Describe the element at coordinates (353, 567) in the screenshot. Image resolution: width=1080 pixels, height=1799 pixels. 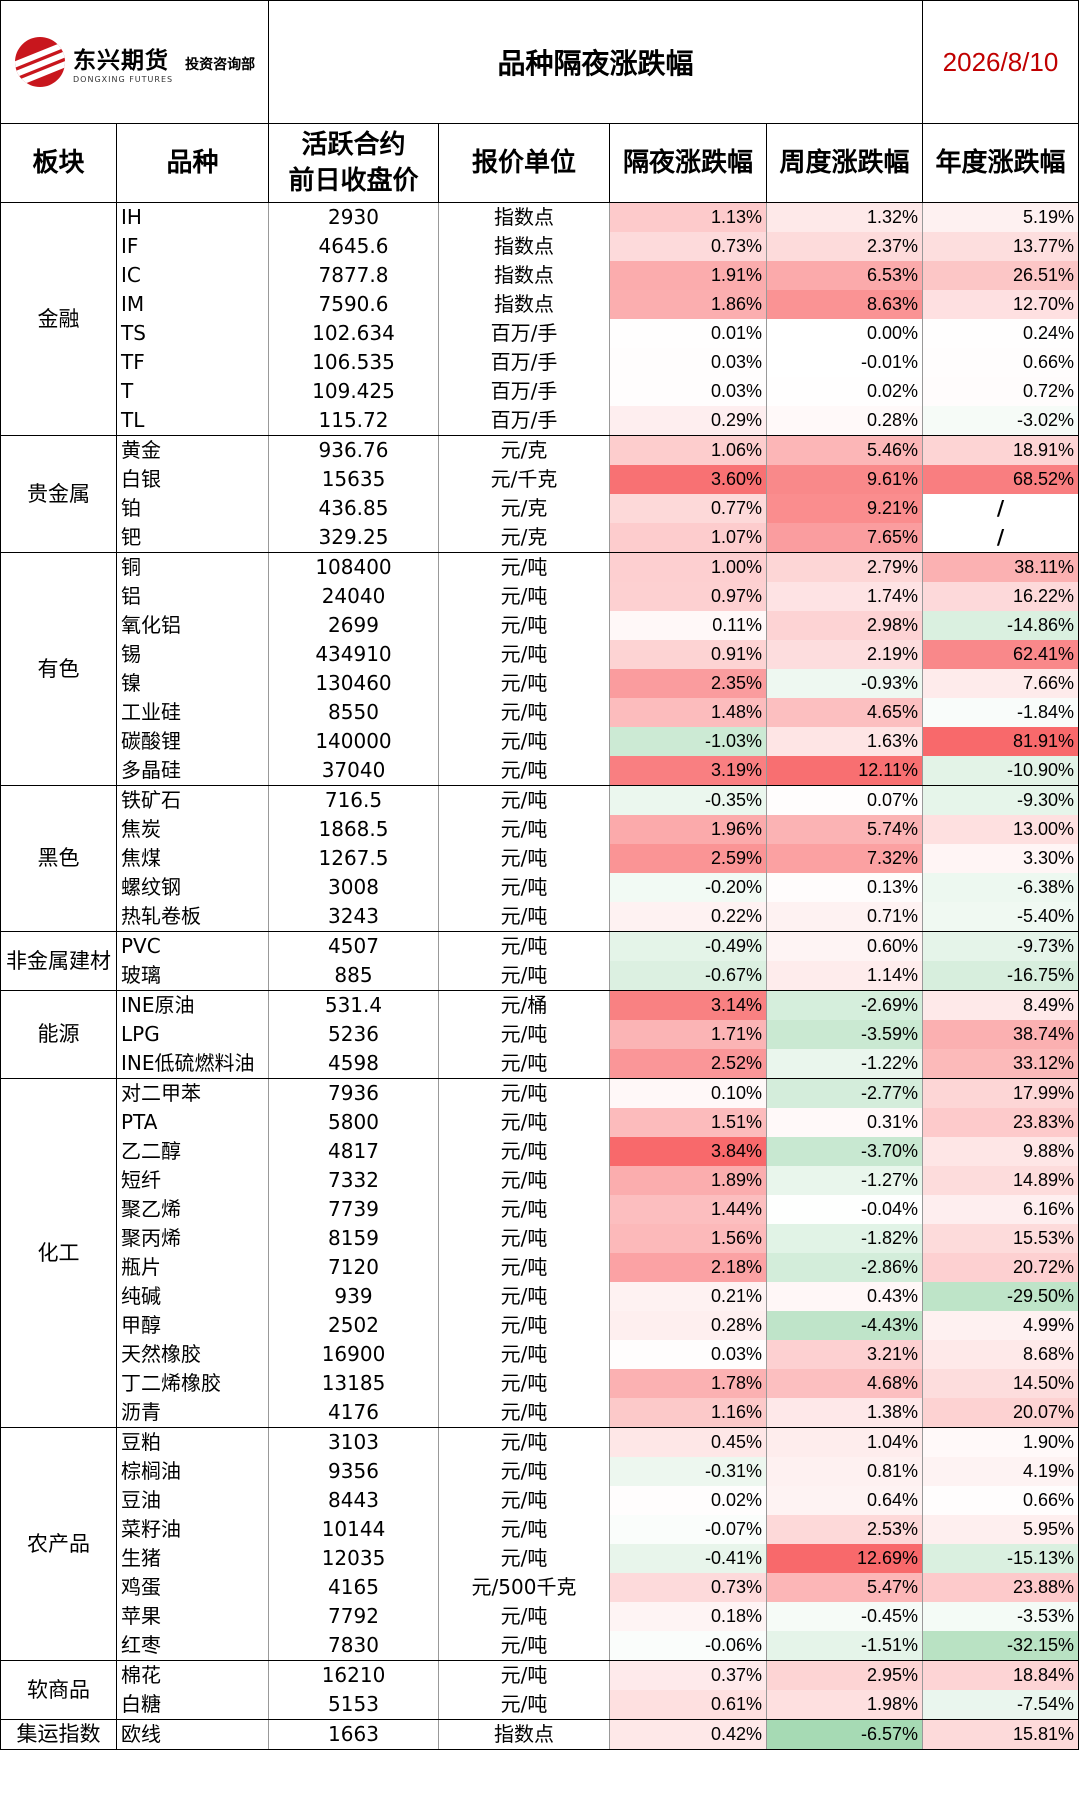
I see `close-price: 108400` at that location.